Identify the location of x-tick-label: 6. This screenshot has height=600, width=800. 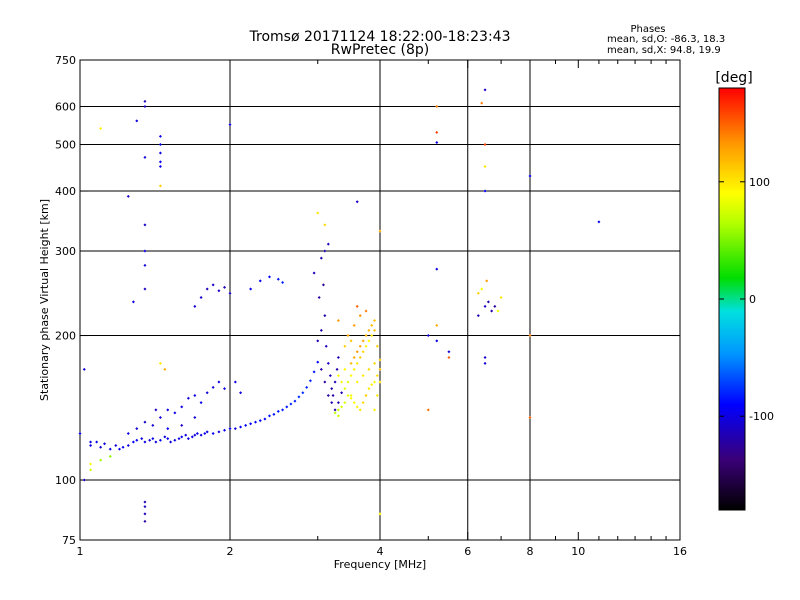
(467, 551).